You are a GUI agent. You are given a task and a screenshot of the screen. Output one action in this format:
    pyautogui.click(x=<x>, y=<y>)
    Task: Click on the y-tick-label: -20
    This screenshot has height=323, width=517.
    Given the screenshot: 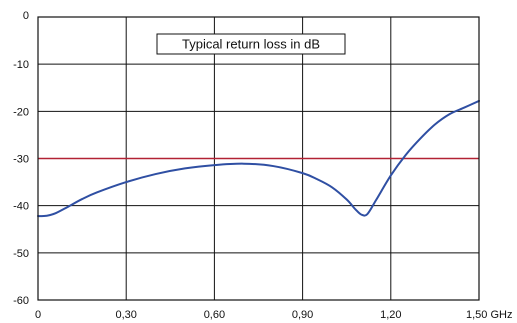 What is the action you would take?
    pyautogui.click(x=21, y=112)
    